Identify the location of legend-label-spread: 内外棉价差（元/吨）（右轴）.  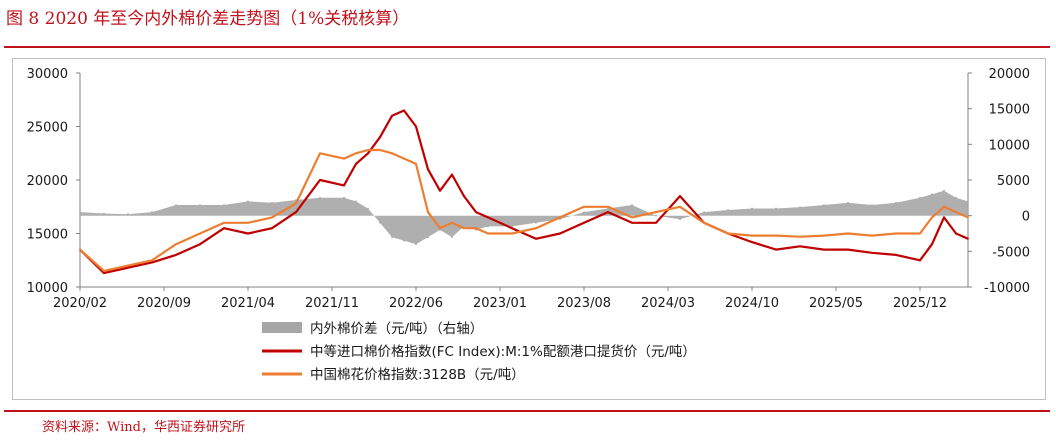
(396, 329).